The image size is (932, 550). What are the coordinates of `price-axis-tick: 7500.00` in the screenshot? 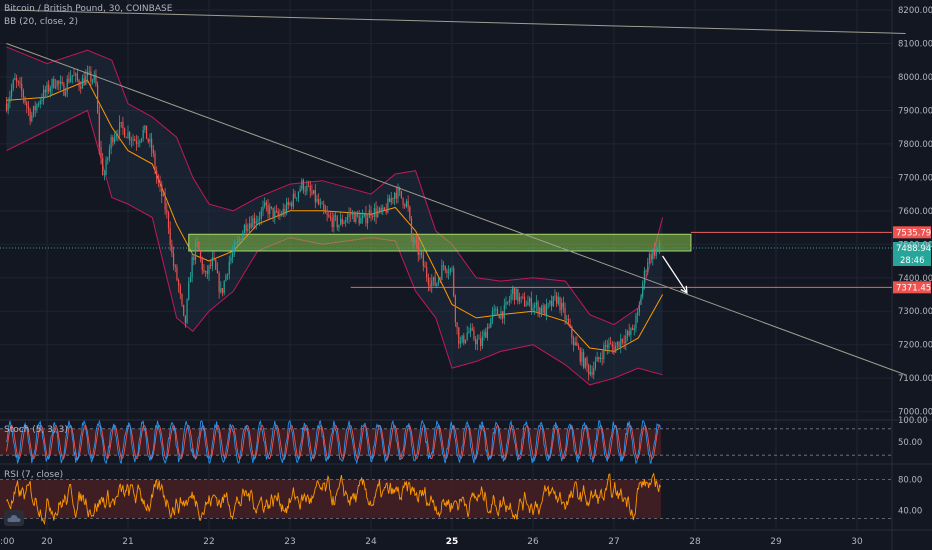 It's located at (915, 245).